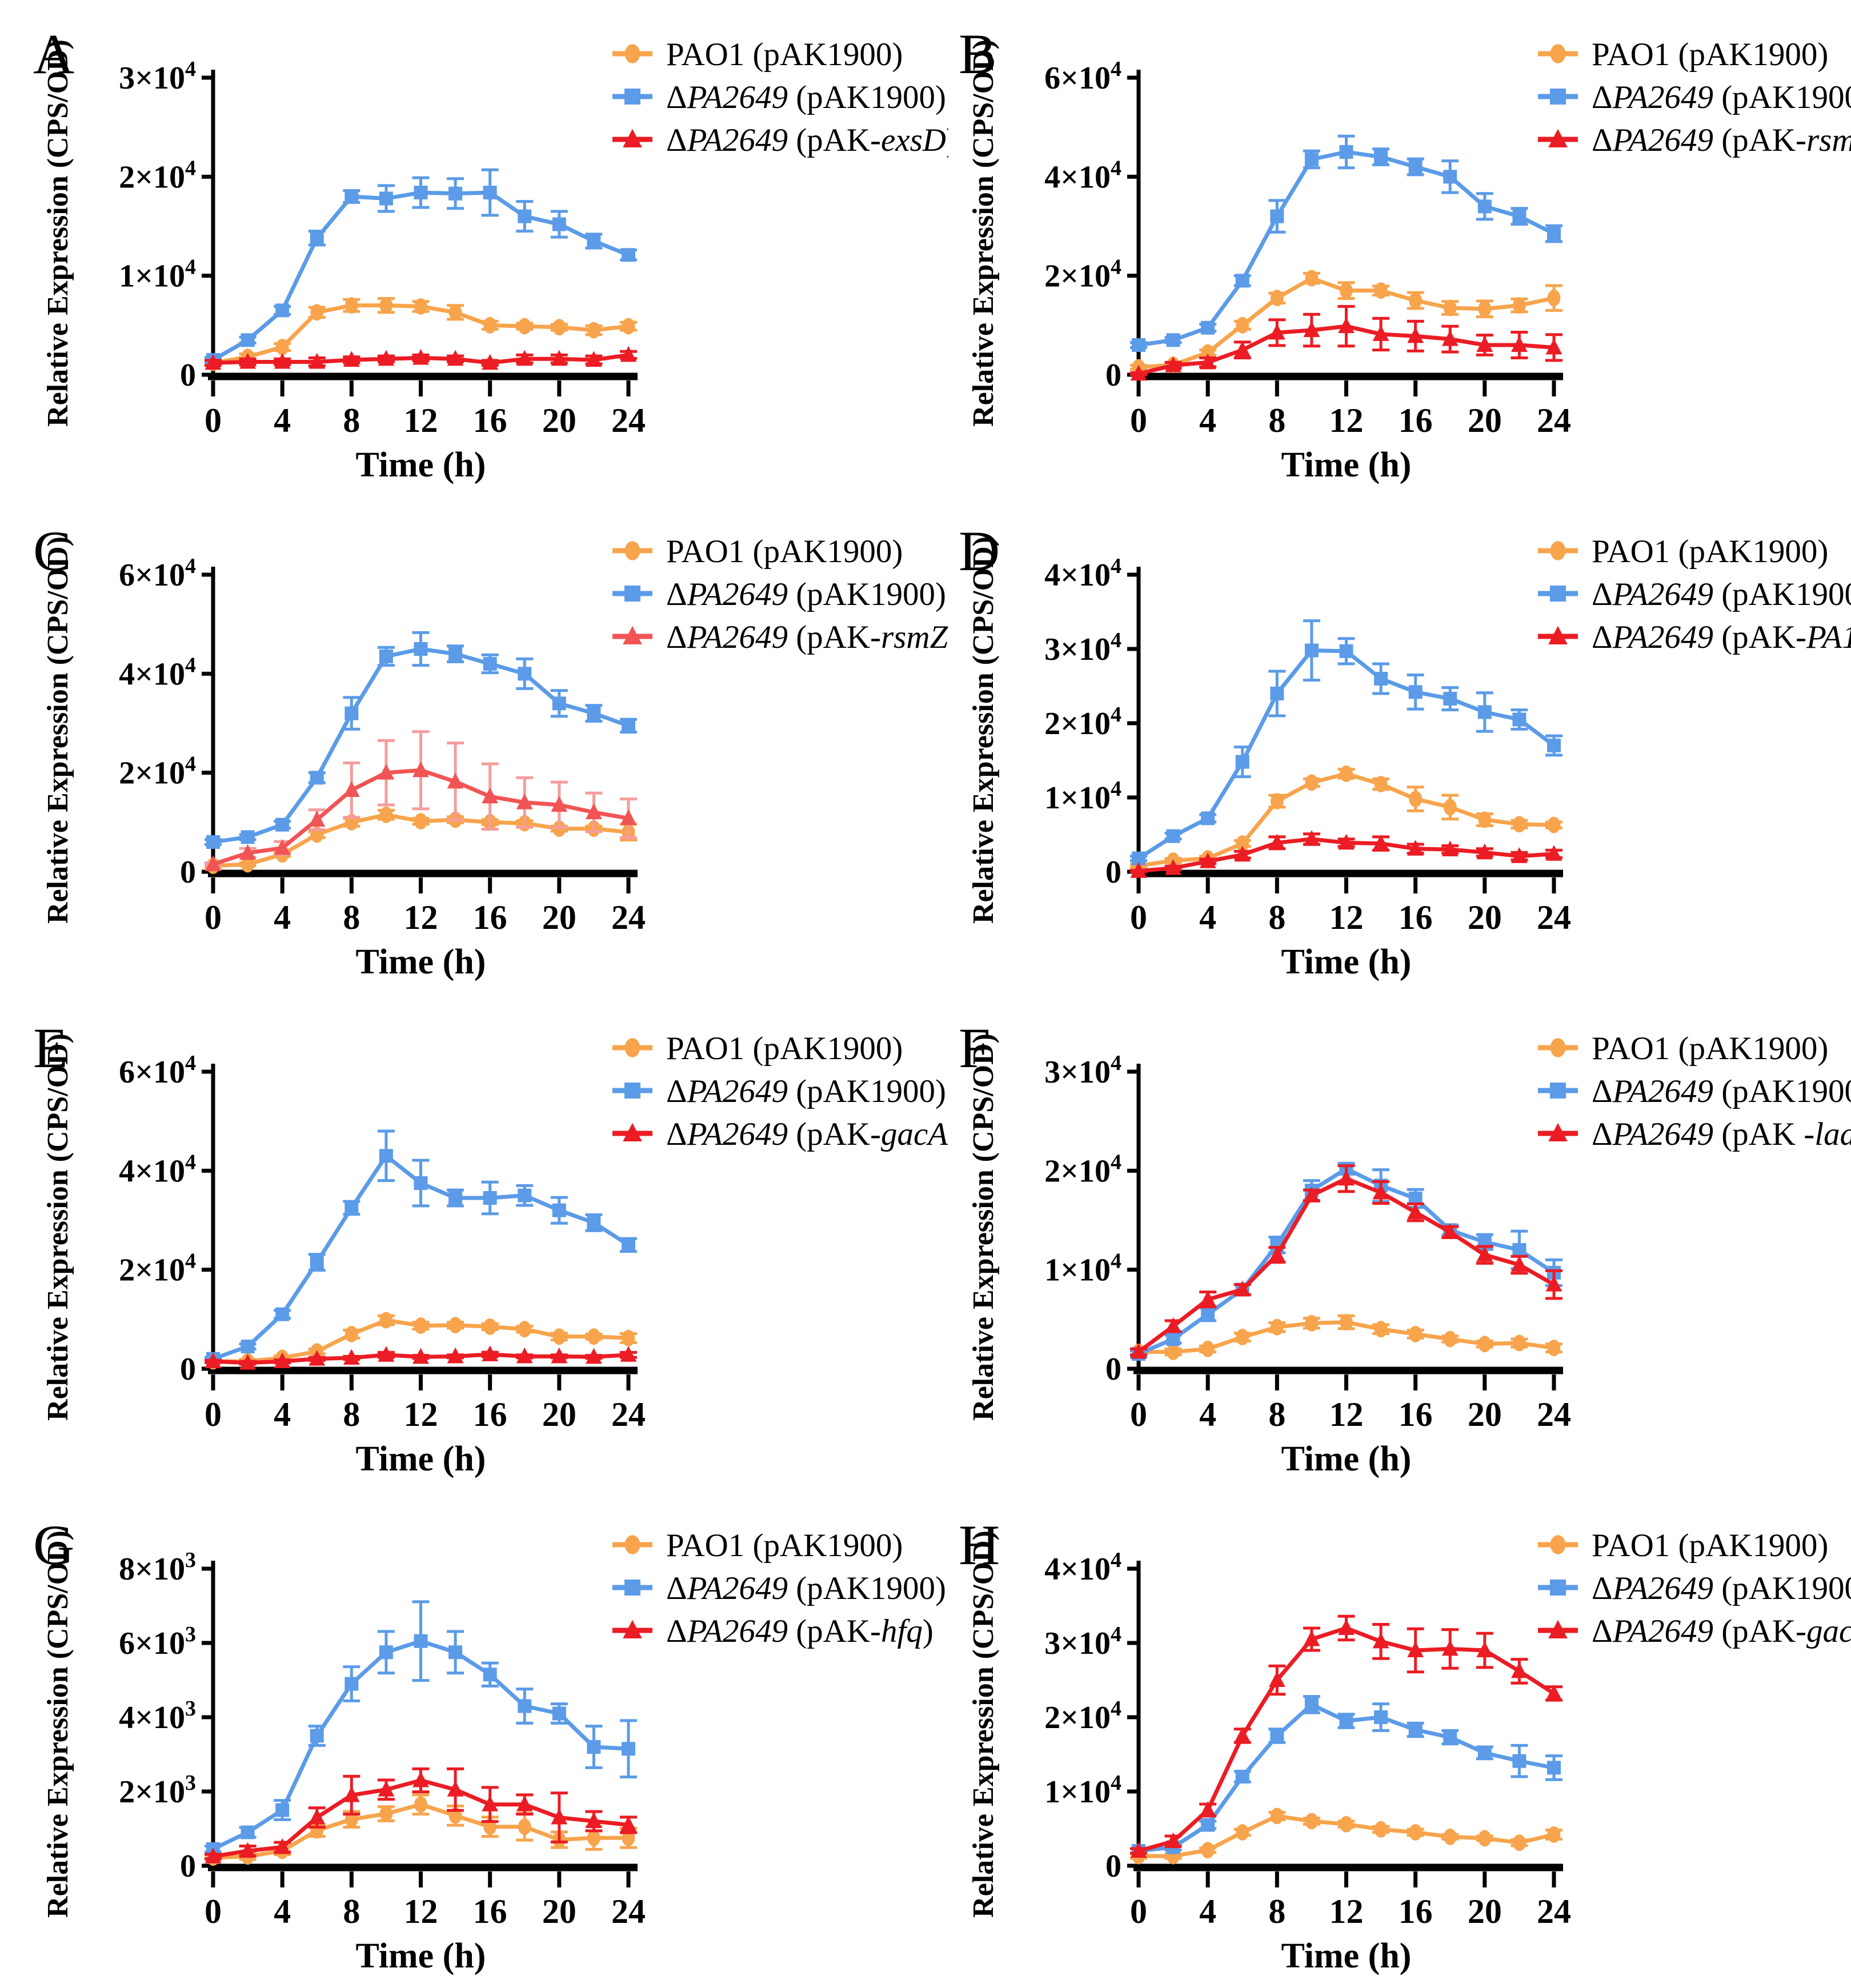 The width and height of the screenshot is (1851, 1988). I want to click on x-tick-label: 8, so click(351, 917).